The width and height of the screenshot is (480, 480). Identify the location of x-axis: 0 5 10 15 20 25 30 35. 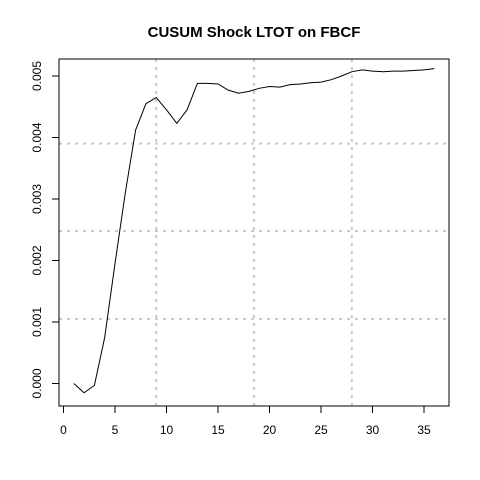
(245, 421).